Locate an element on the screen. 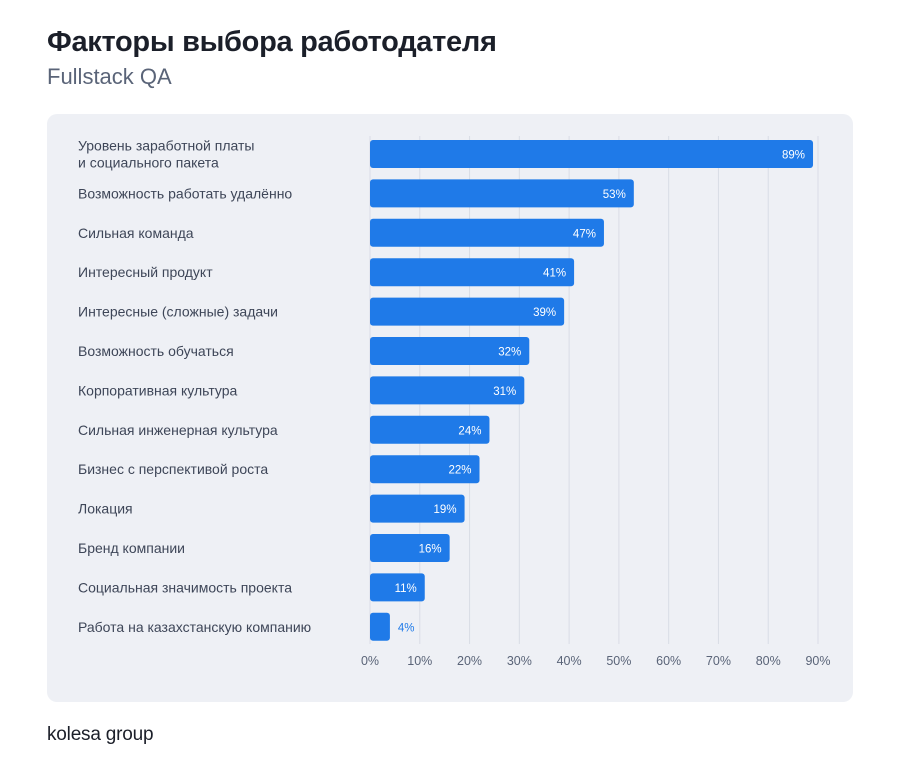 The image size is (900, 773). x-tick-label: 20% is located at coordinates (469, 661).